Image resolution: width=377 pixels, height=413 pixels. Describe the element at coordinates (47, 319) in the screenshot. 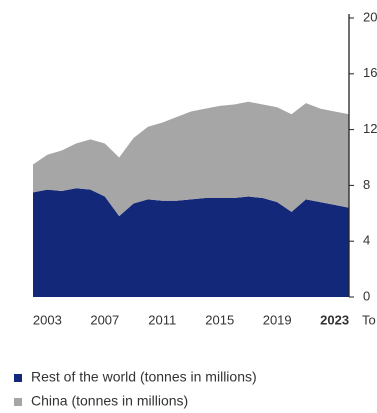

I see `x-tick-label: 2003` at that location.